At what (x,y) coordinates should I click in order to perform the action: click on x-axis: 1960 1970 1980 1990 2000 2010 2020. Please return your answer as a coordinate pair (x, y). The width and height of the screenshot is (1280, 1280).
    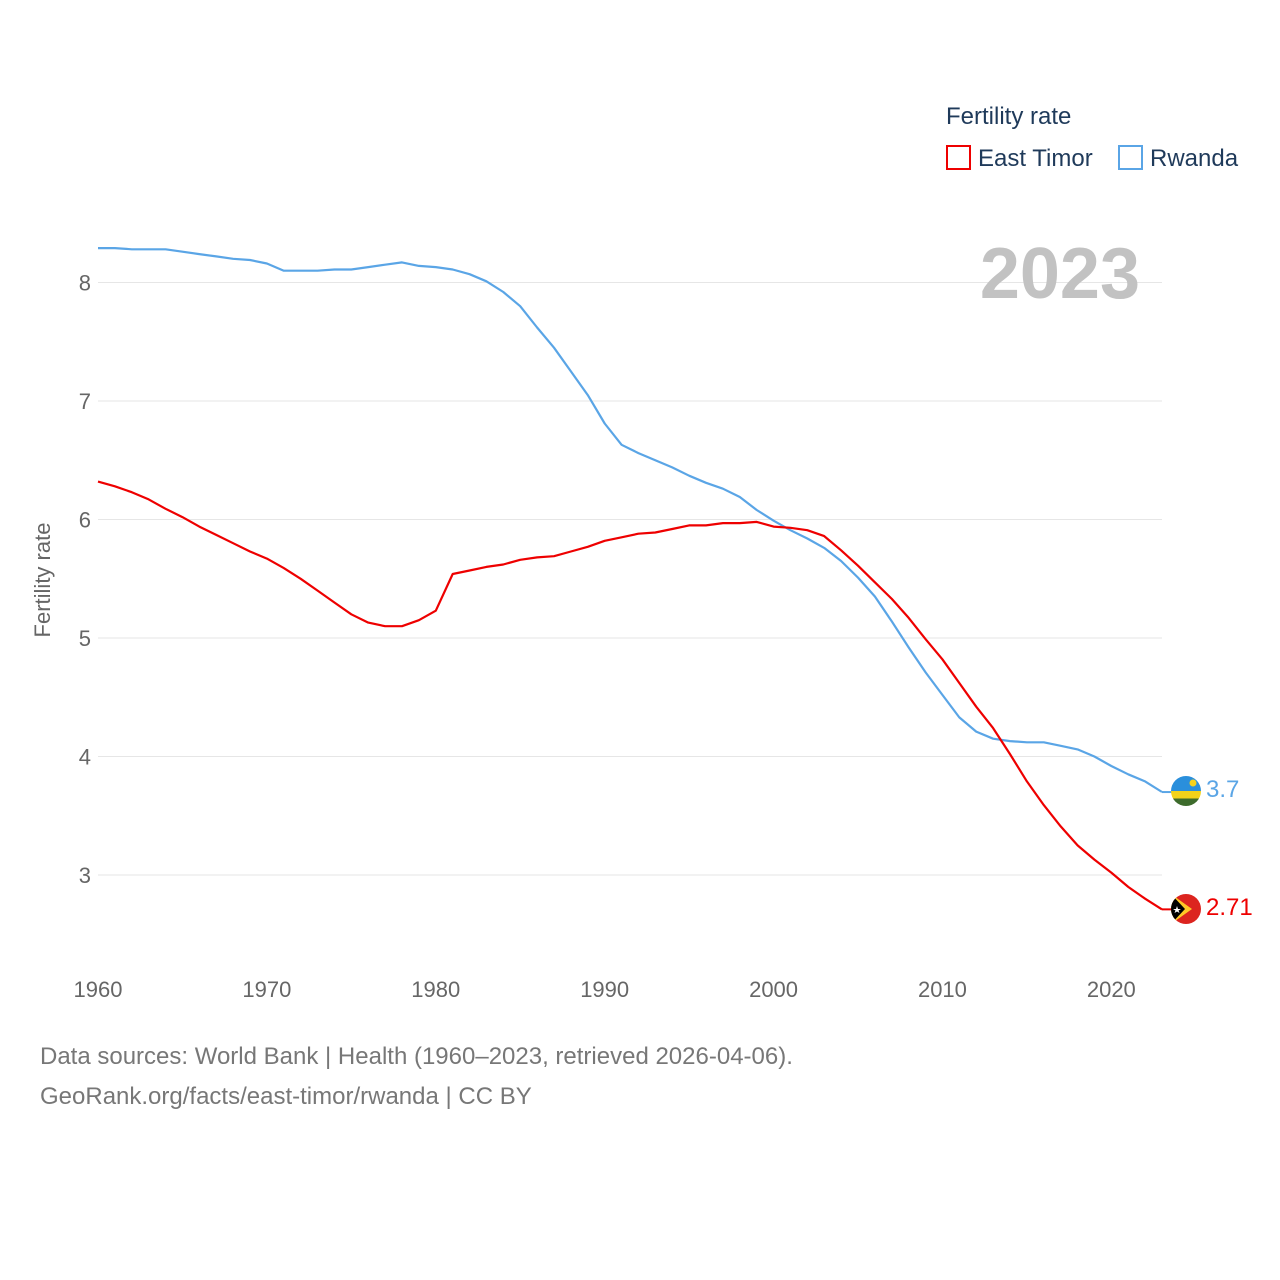
    Looking at the image, I should click on (605, 989).